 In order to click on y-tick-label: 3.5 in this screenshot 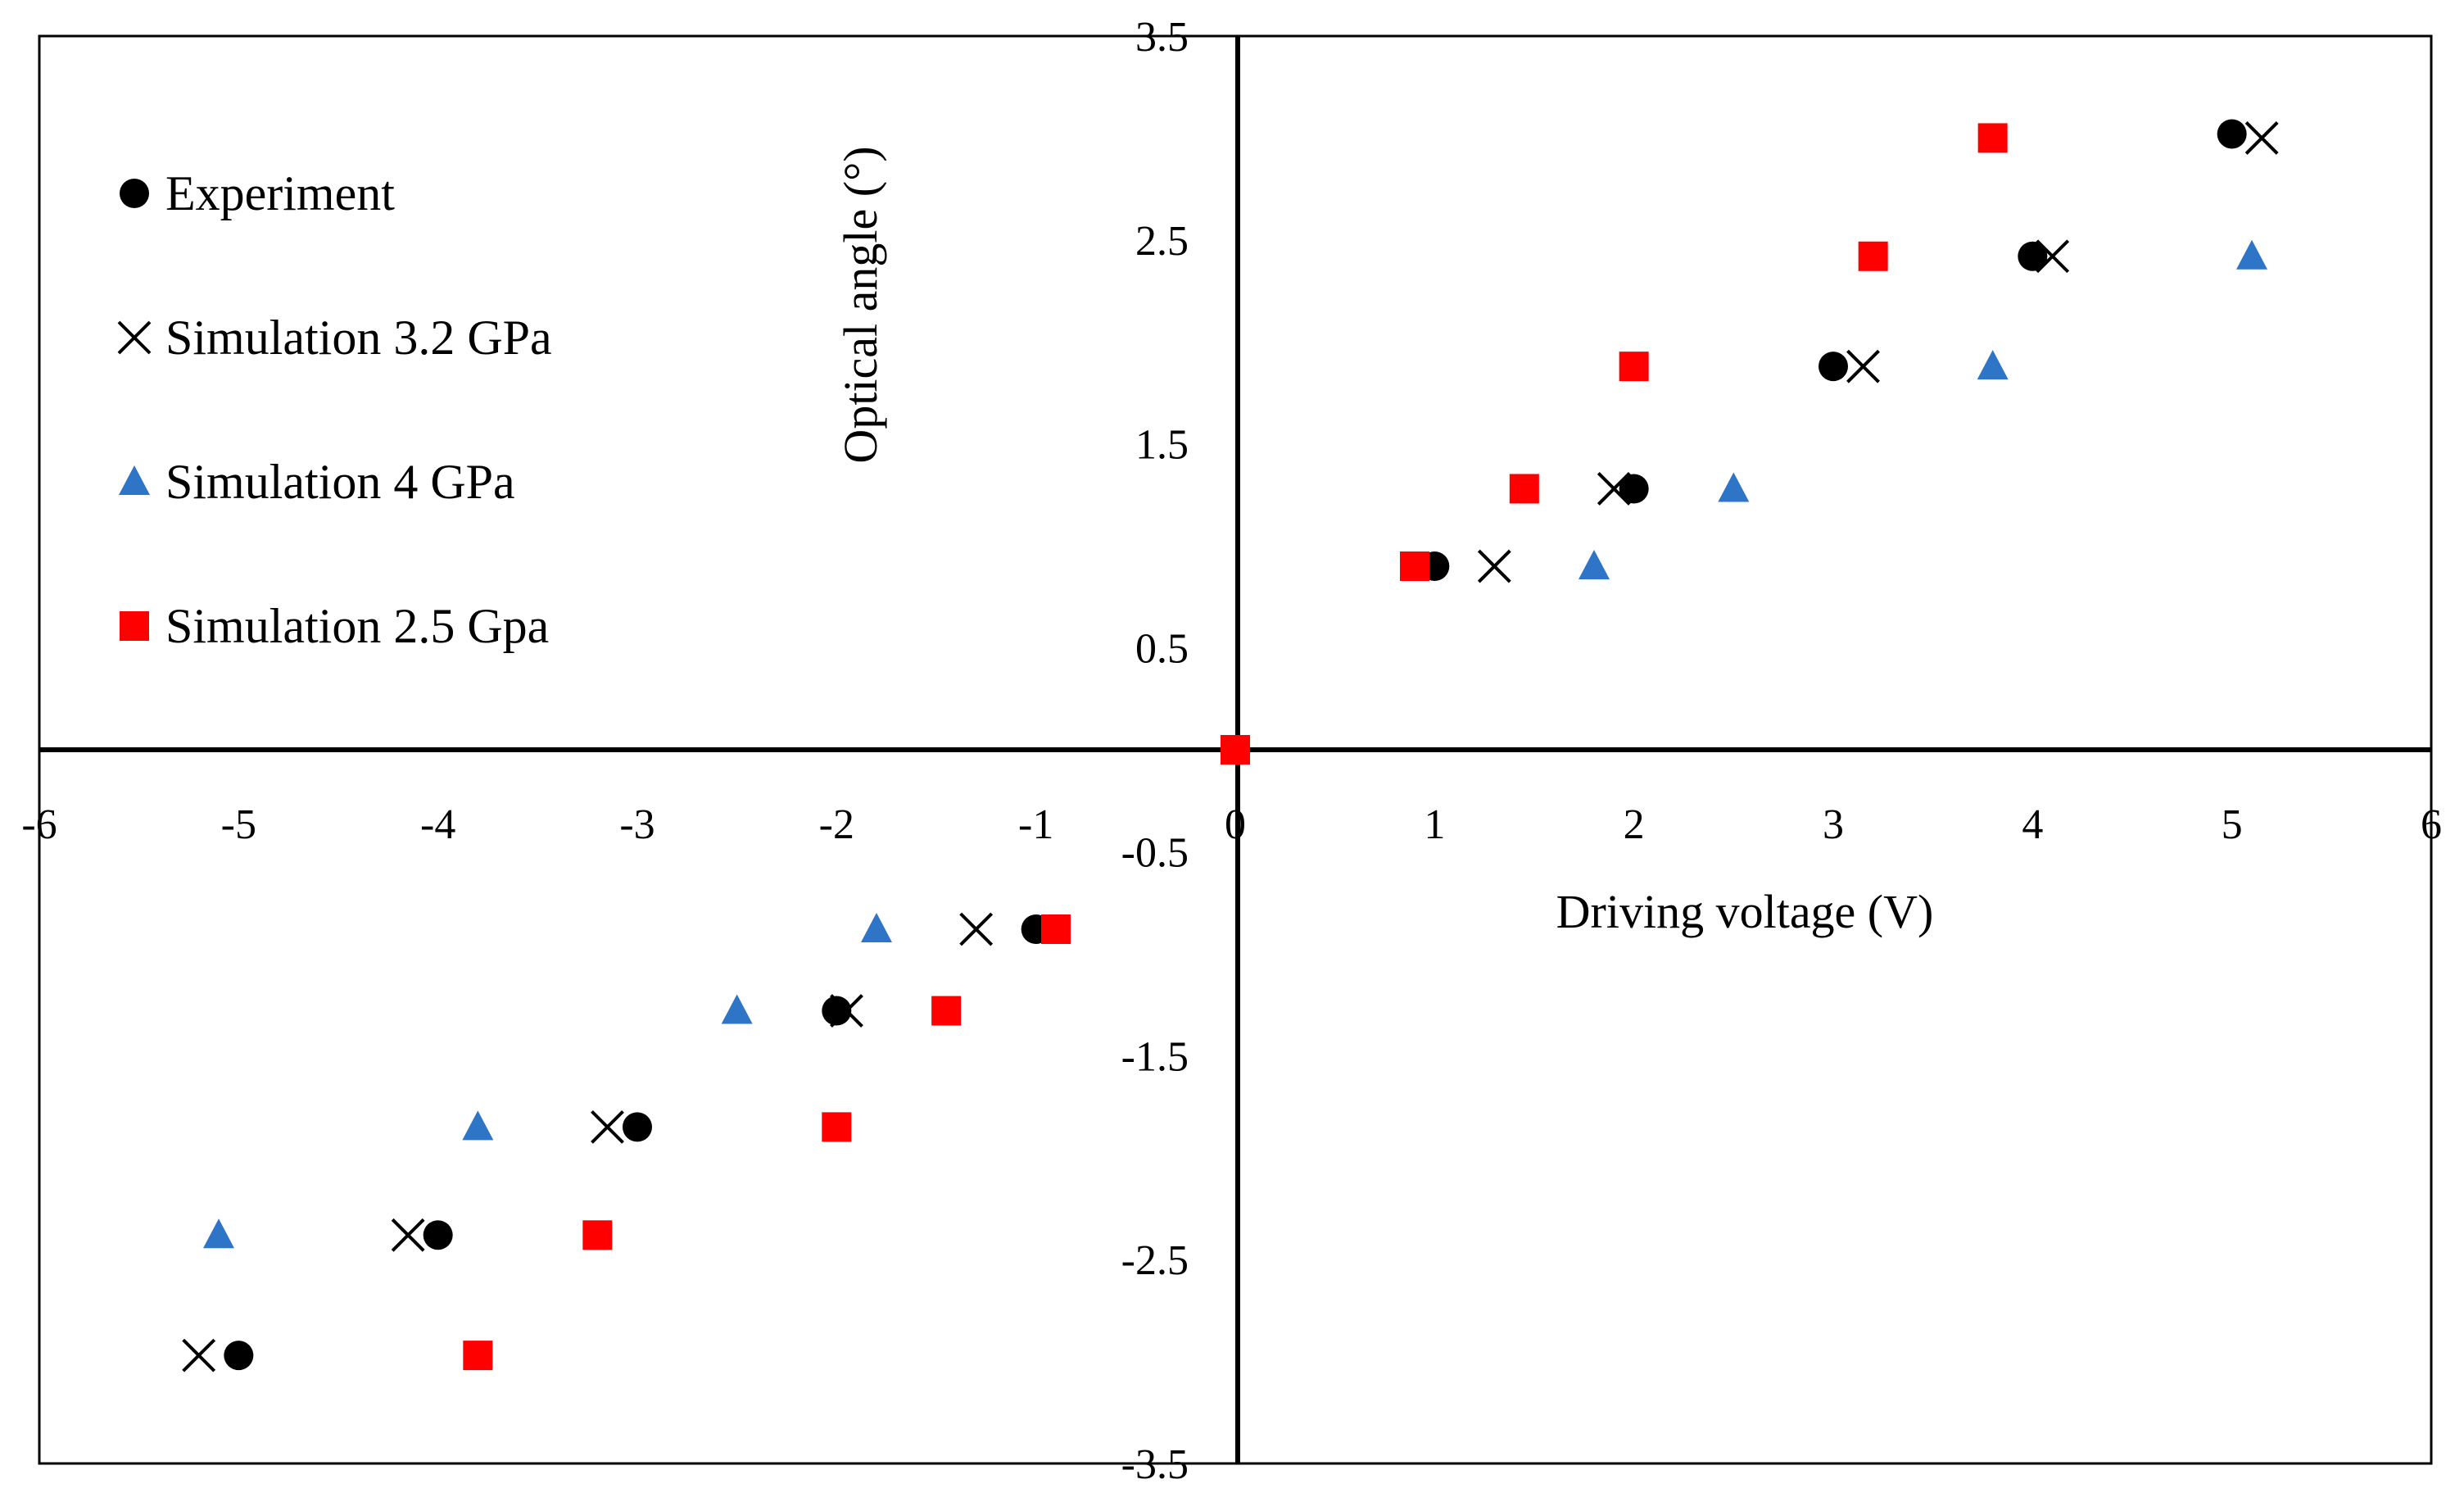, I will do `click(1162, 37)`.